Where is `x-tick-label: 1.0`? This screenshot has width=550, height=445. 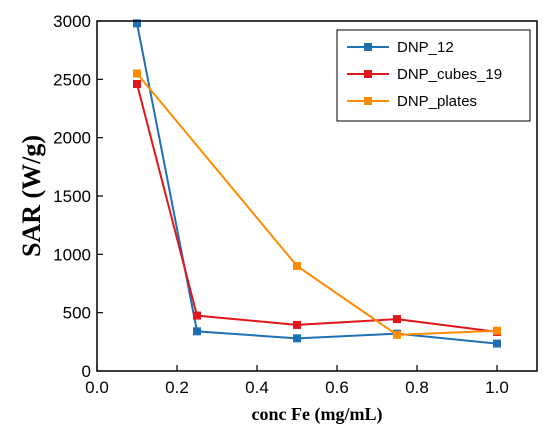 x-tick-label: 1.0 is located at coordinates (497, 387).